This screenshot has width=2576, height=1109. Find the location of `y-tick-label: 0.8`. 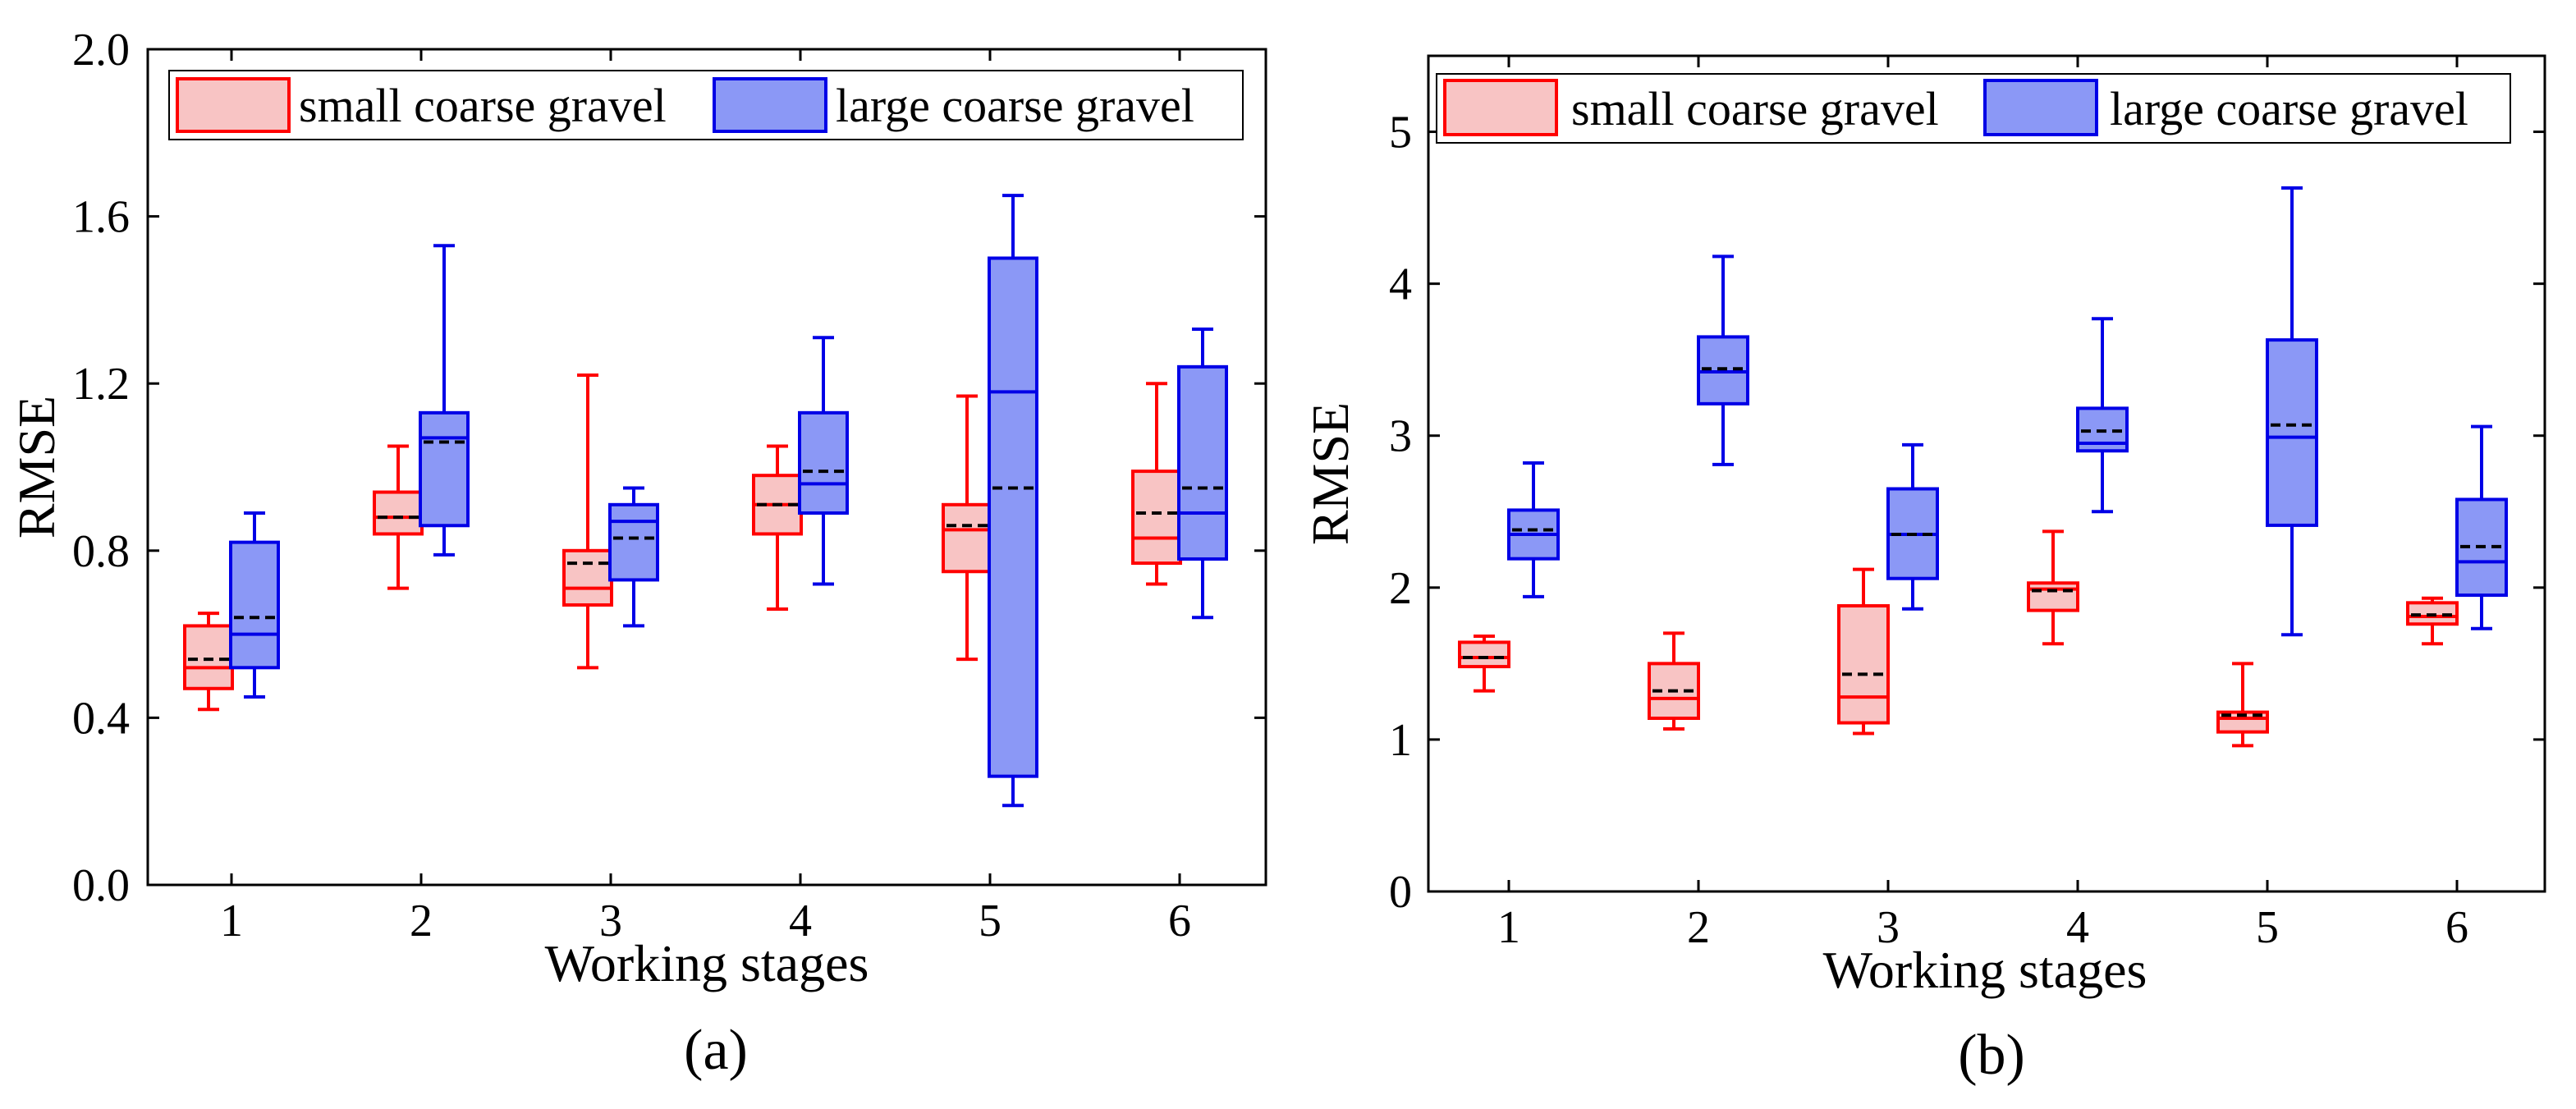

y-tick-label: 0.8 is located at coordinates (101, 551).